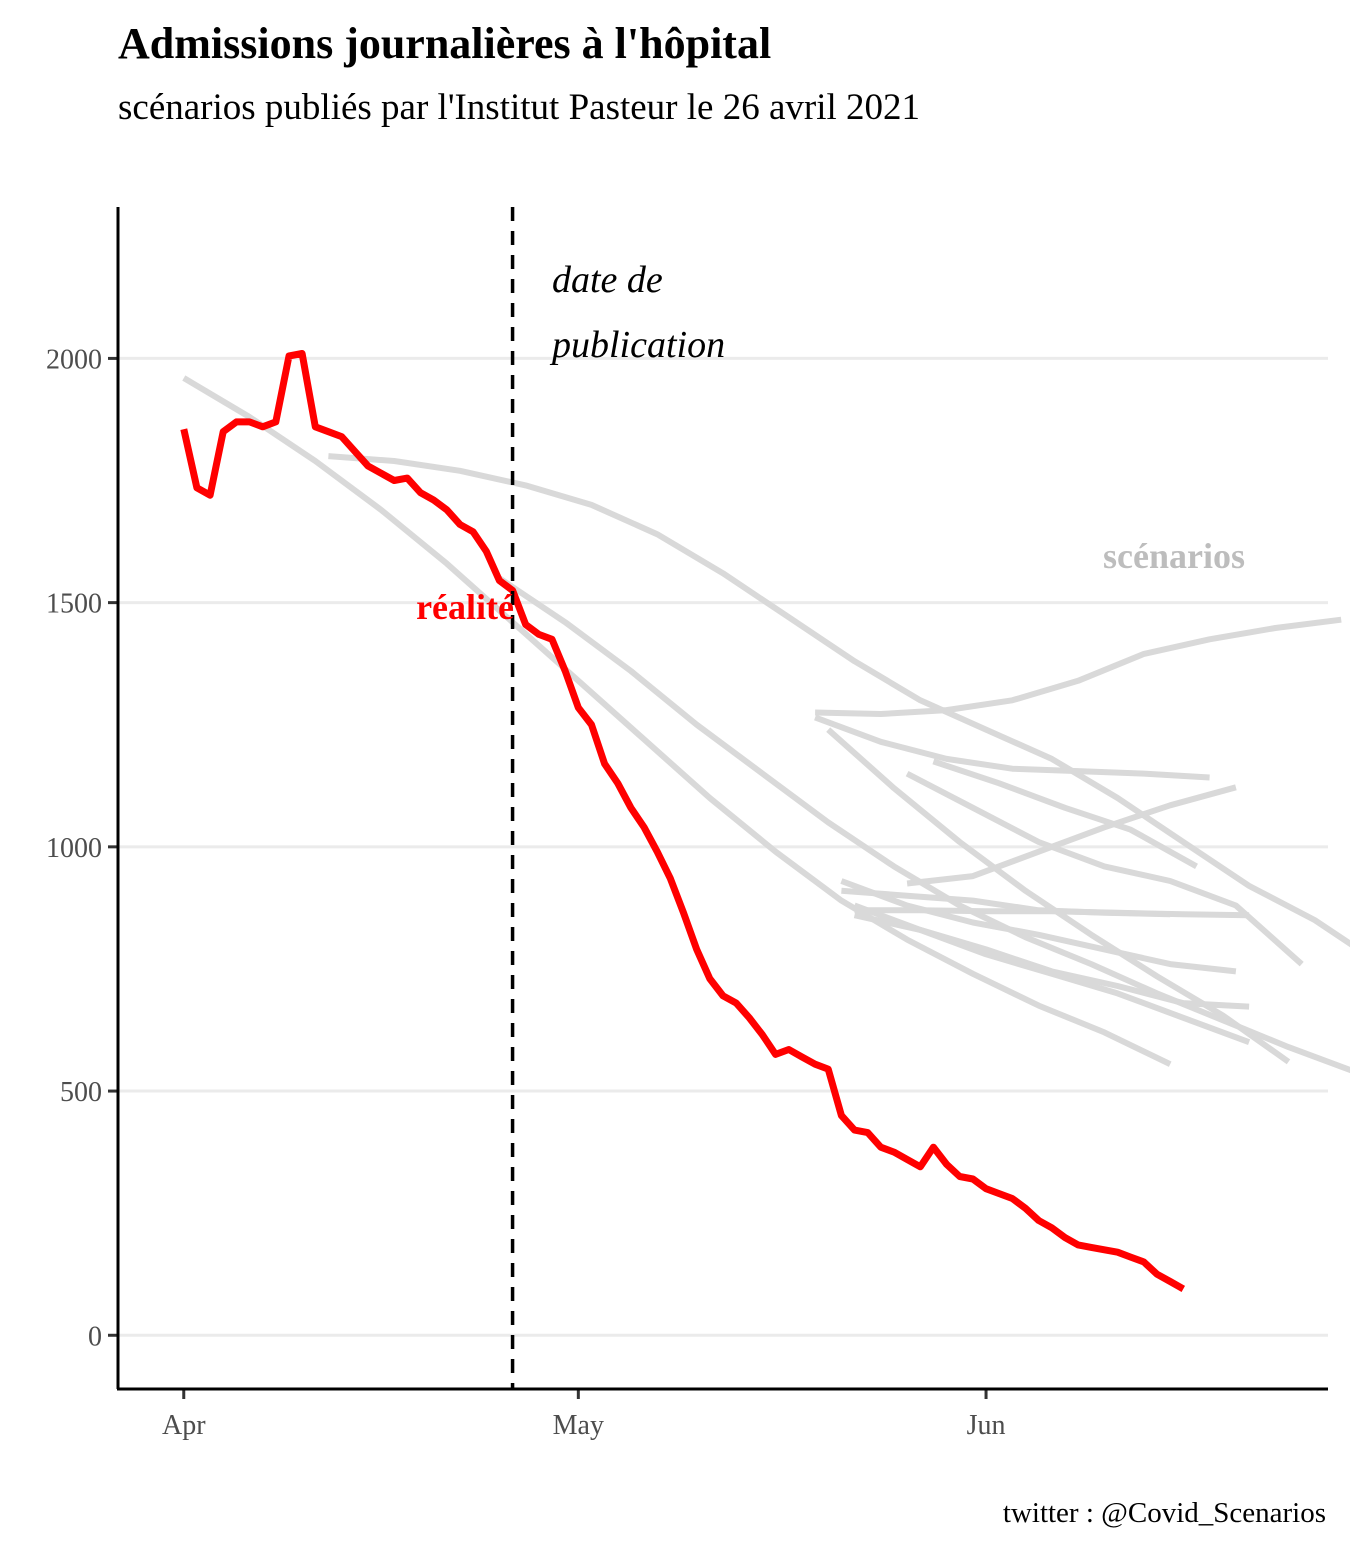  Describe the element at coordinates (445, 43) in the screenshot. I see `chart-title: Admissions journalières à l'hôpital` at that location.